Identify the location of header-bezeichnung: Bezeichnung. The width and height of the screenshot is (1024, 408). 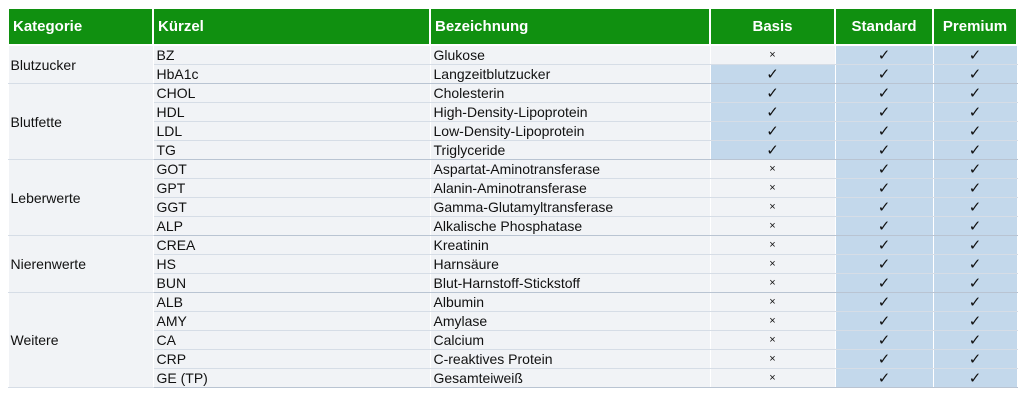
(570, 26).